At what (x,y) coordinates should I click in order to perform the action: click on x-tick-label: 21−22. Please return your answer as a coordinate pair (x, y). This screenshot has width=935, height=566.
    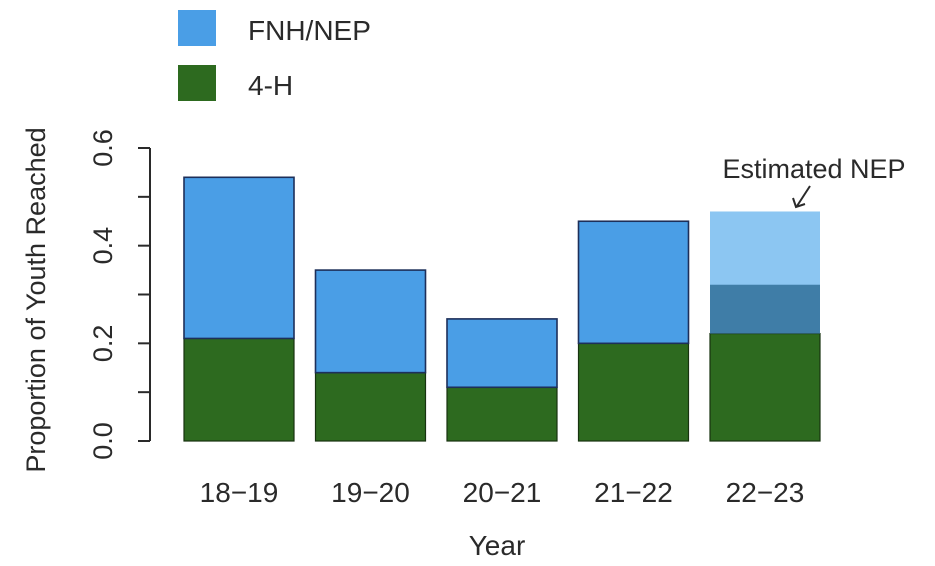
    Looking at the image, I should click on (633, 492).